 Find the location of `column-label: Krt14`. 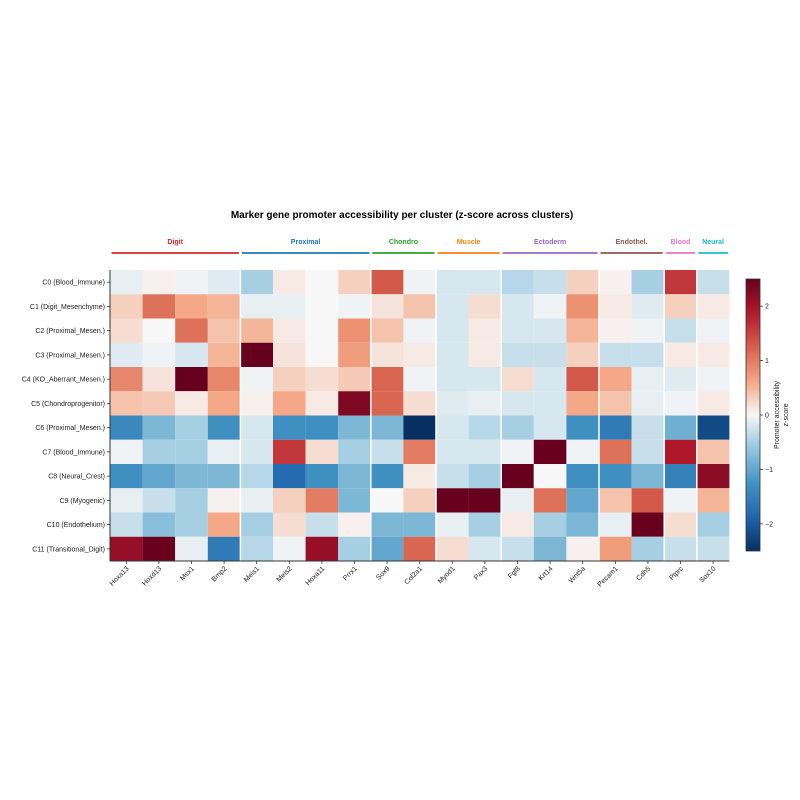

column-label: Krt14 is located at coordinates (546, 573).